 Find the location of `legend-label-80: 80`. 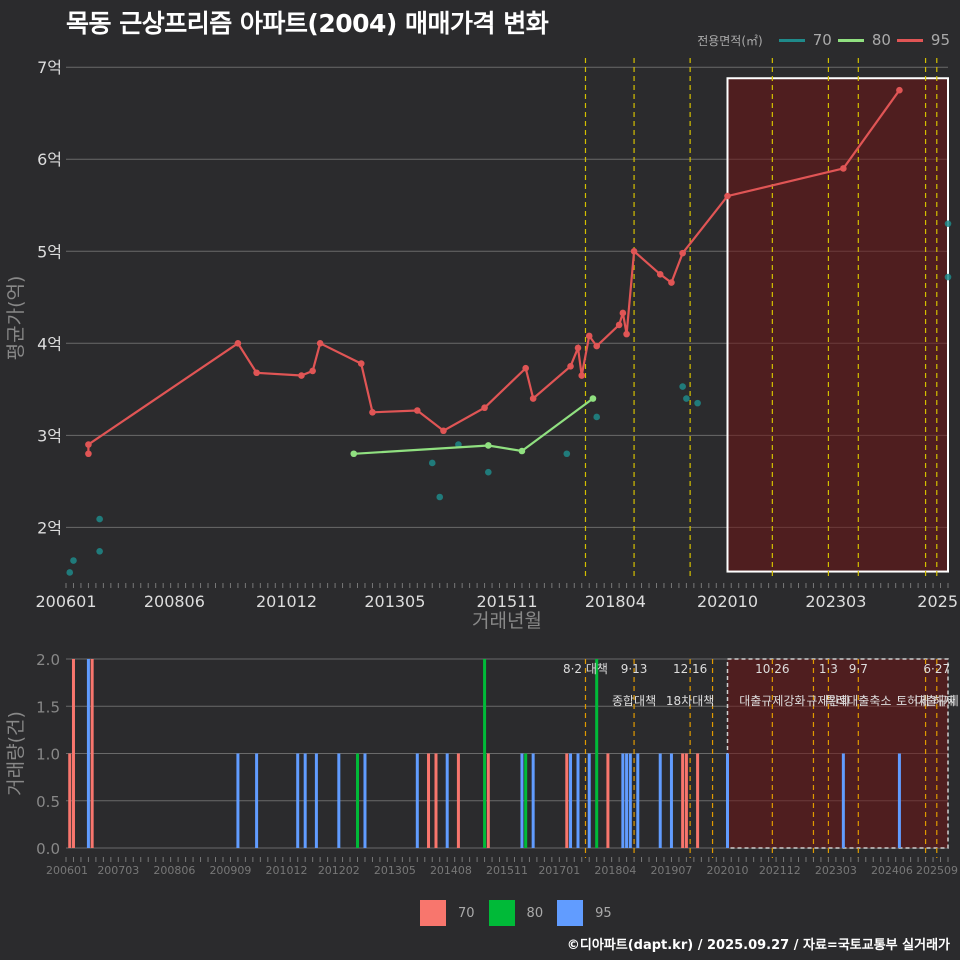

legend-label-80: 80 is located at coordinates (881, 40).